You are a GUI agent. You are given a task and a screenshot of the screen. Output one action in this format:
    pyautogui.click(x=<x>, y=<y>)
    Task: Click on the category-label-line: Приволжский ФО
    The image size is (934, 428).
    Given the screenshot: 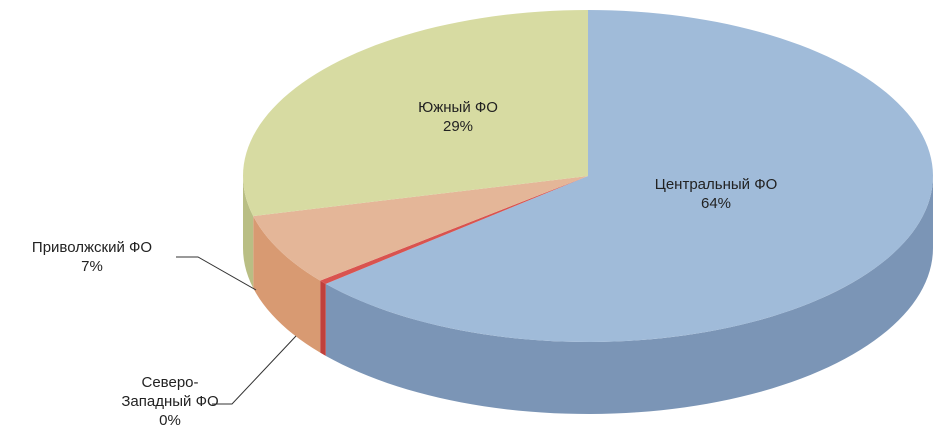 What is the action you would take?
    pyautogui.click(x=92, y=247)
    